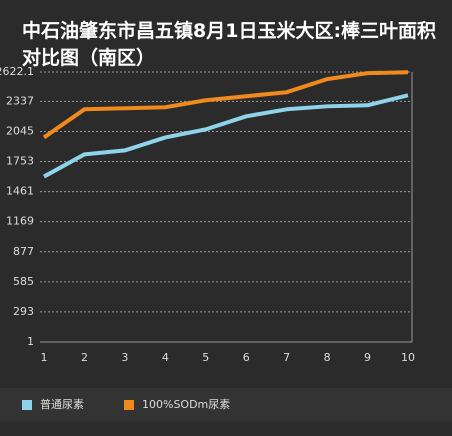 The height and width of the screenshot is (436, 452). What do you see at coordinates (30, 341) in the screenshot?
I see `y-tick-label: 1` at bounding box center [30, 341].